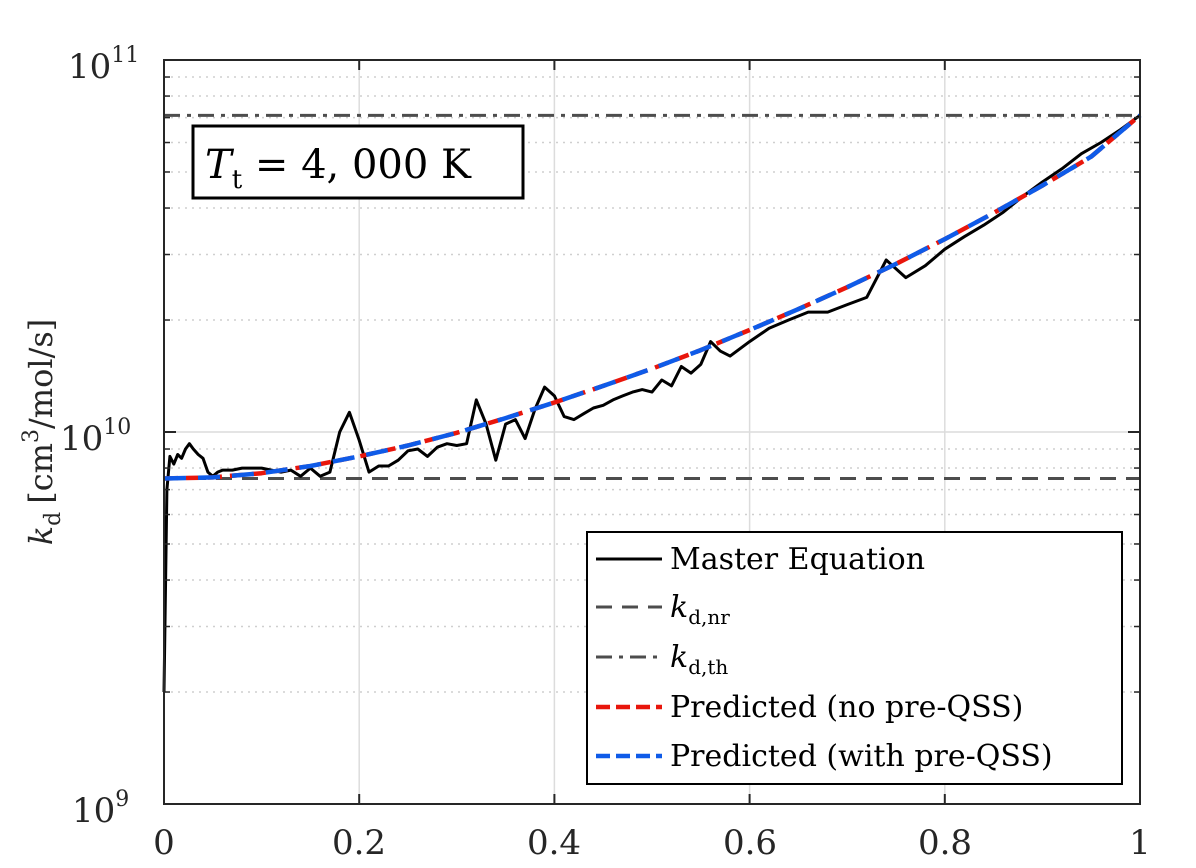  Describe the element at coordinates (709, 617) in the screenshot. I see `legend-kd-nr-sub: d,nr` at that location.